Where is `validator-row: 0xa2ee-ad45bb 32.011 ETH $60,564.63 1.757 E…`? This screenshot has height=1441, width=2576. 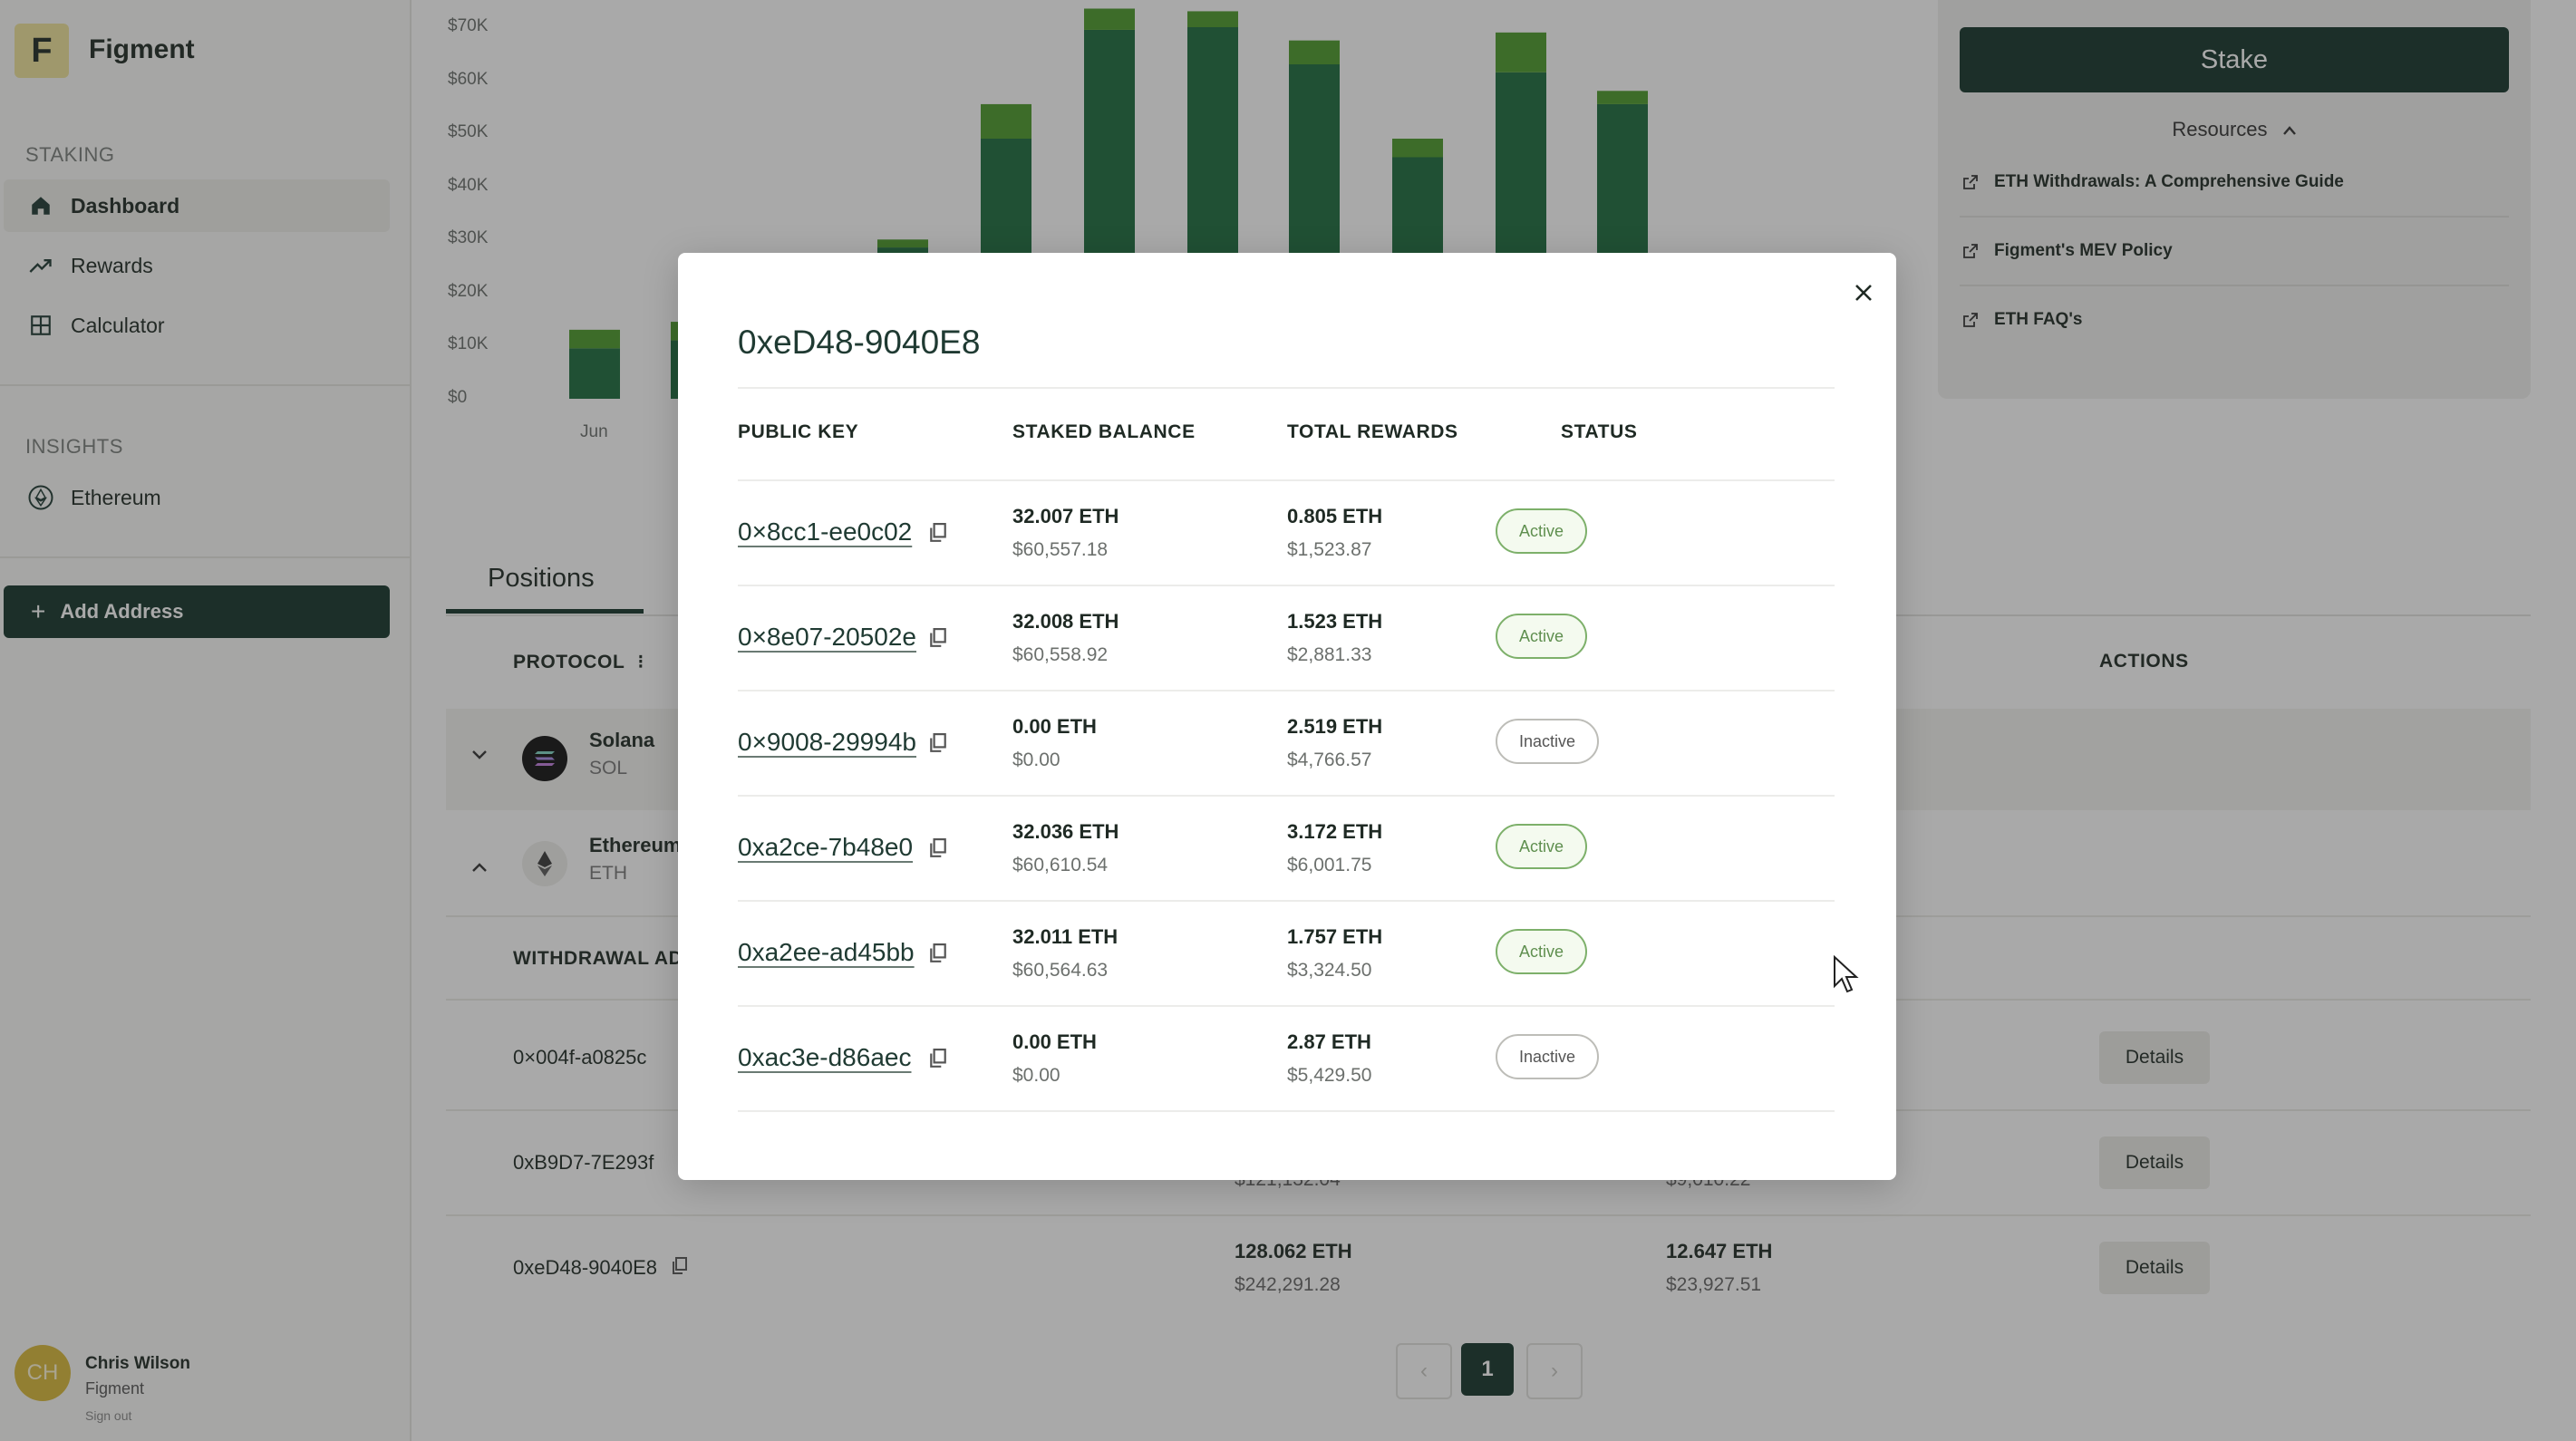
validator-row: 0xa2ee-ad45bb 32.011 ETH $60,564.63 1.757 E… is located at coordinates (1286, 954).